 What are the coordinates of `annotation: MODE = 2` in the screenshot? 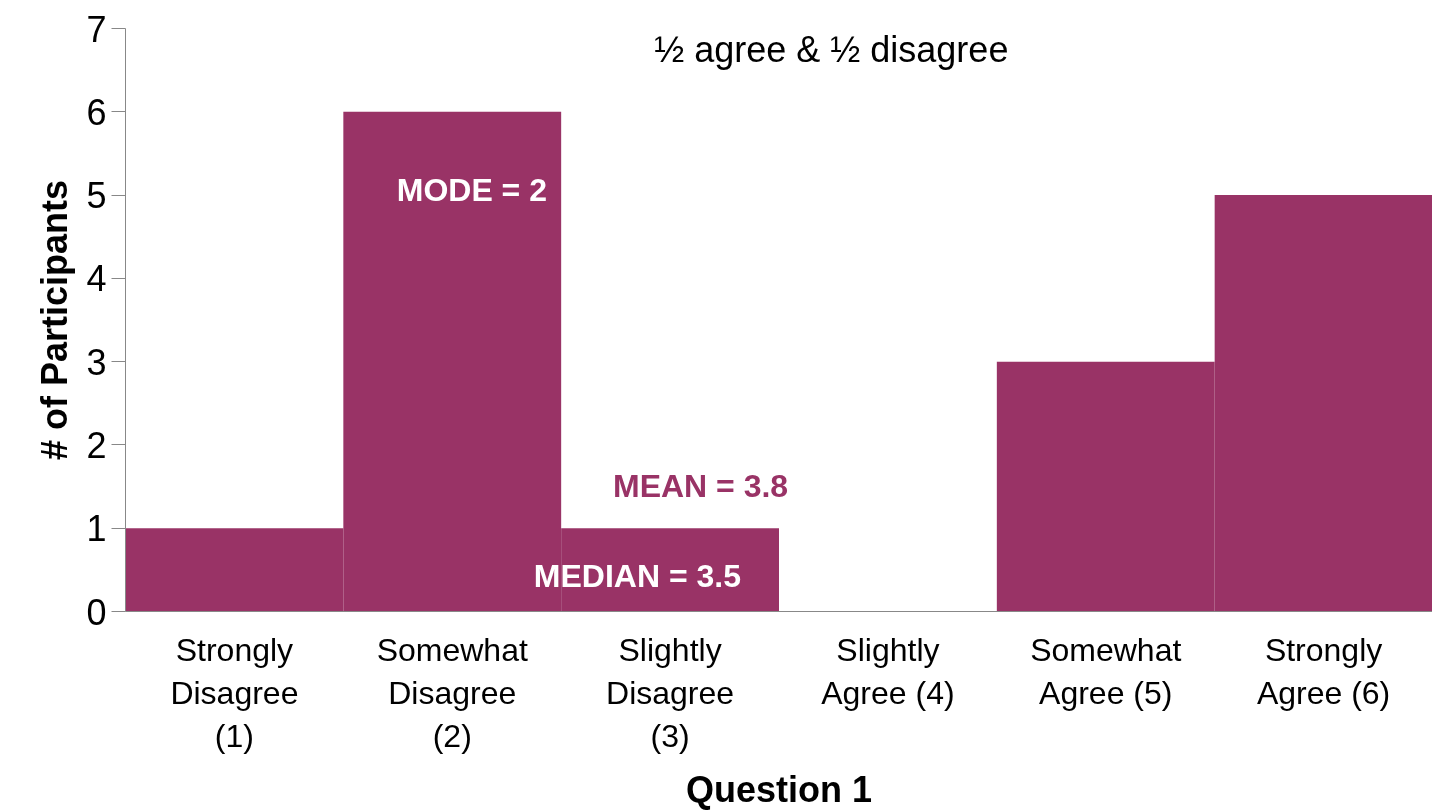 It's located at (471, 189).